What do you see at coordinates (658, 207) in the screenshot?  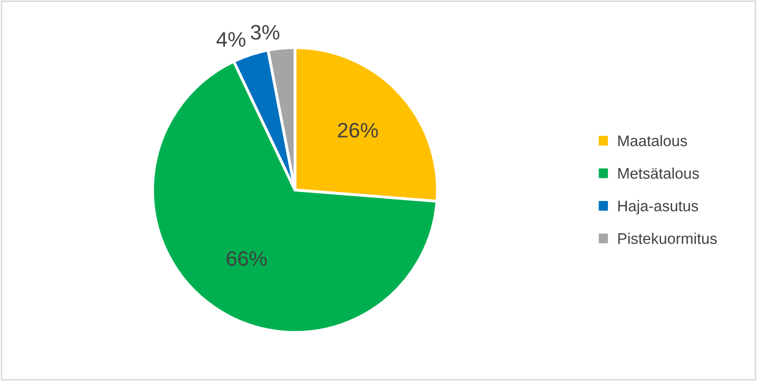 I see `legend-label: Haja-asutus` at bounding box center [658, 207].